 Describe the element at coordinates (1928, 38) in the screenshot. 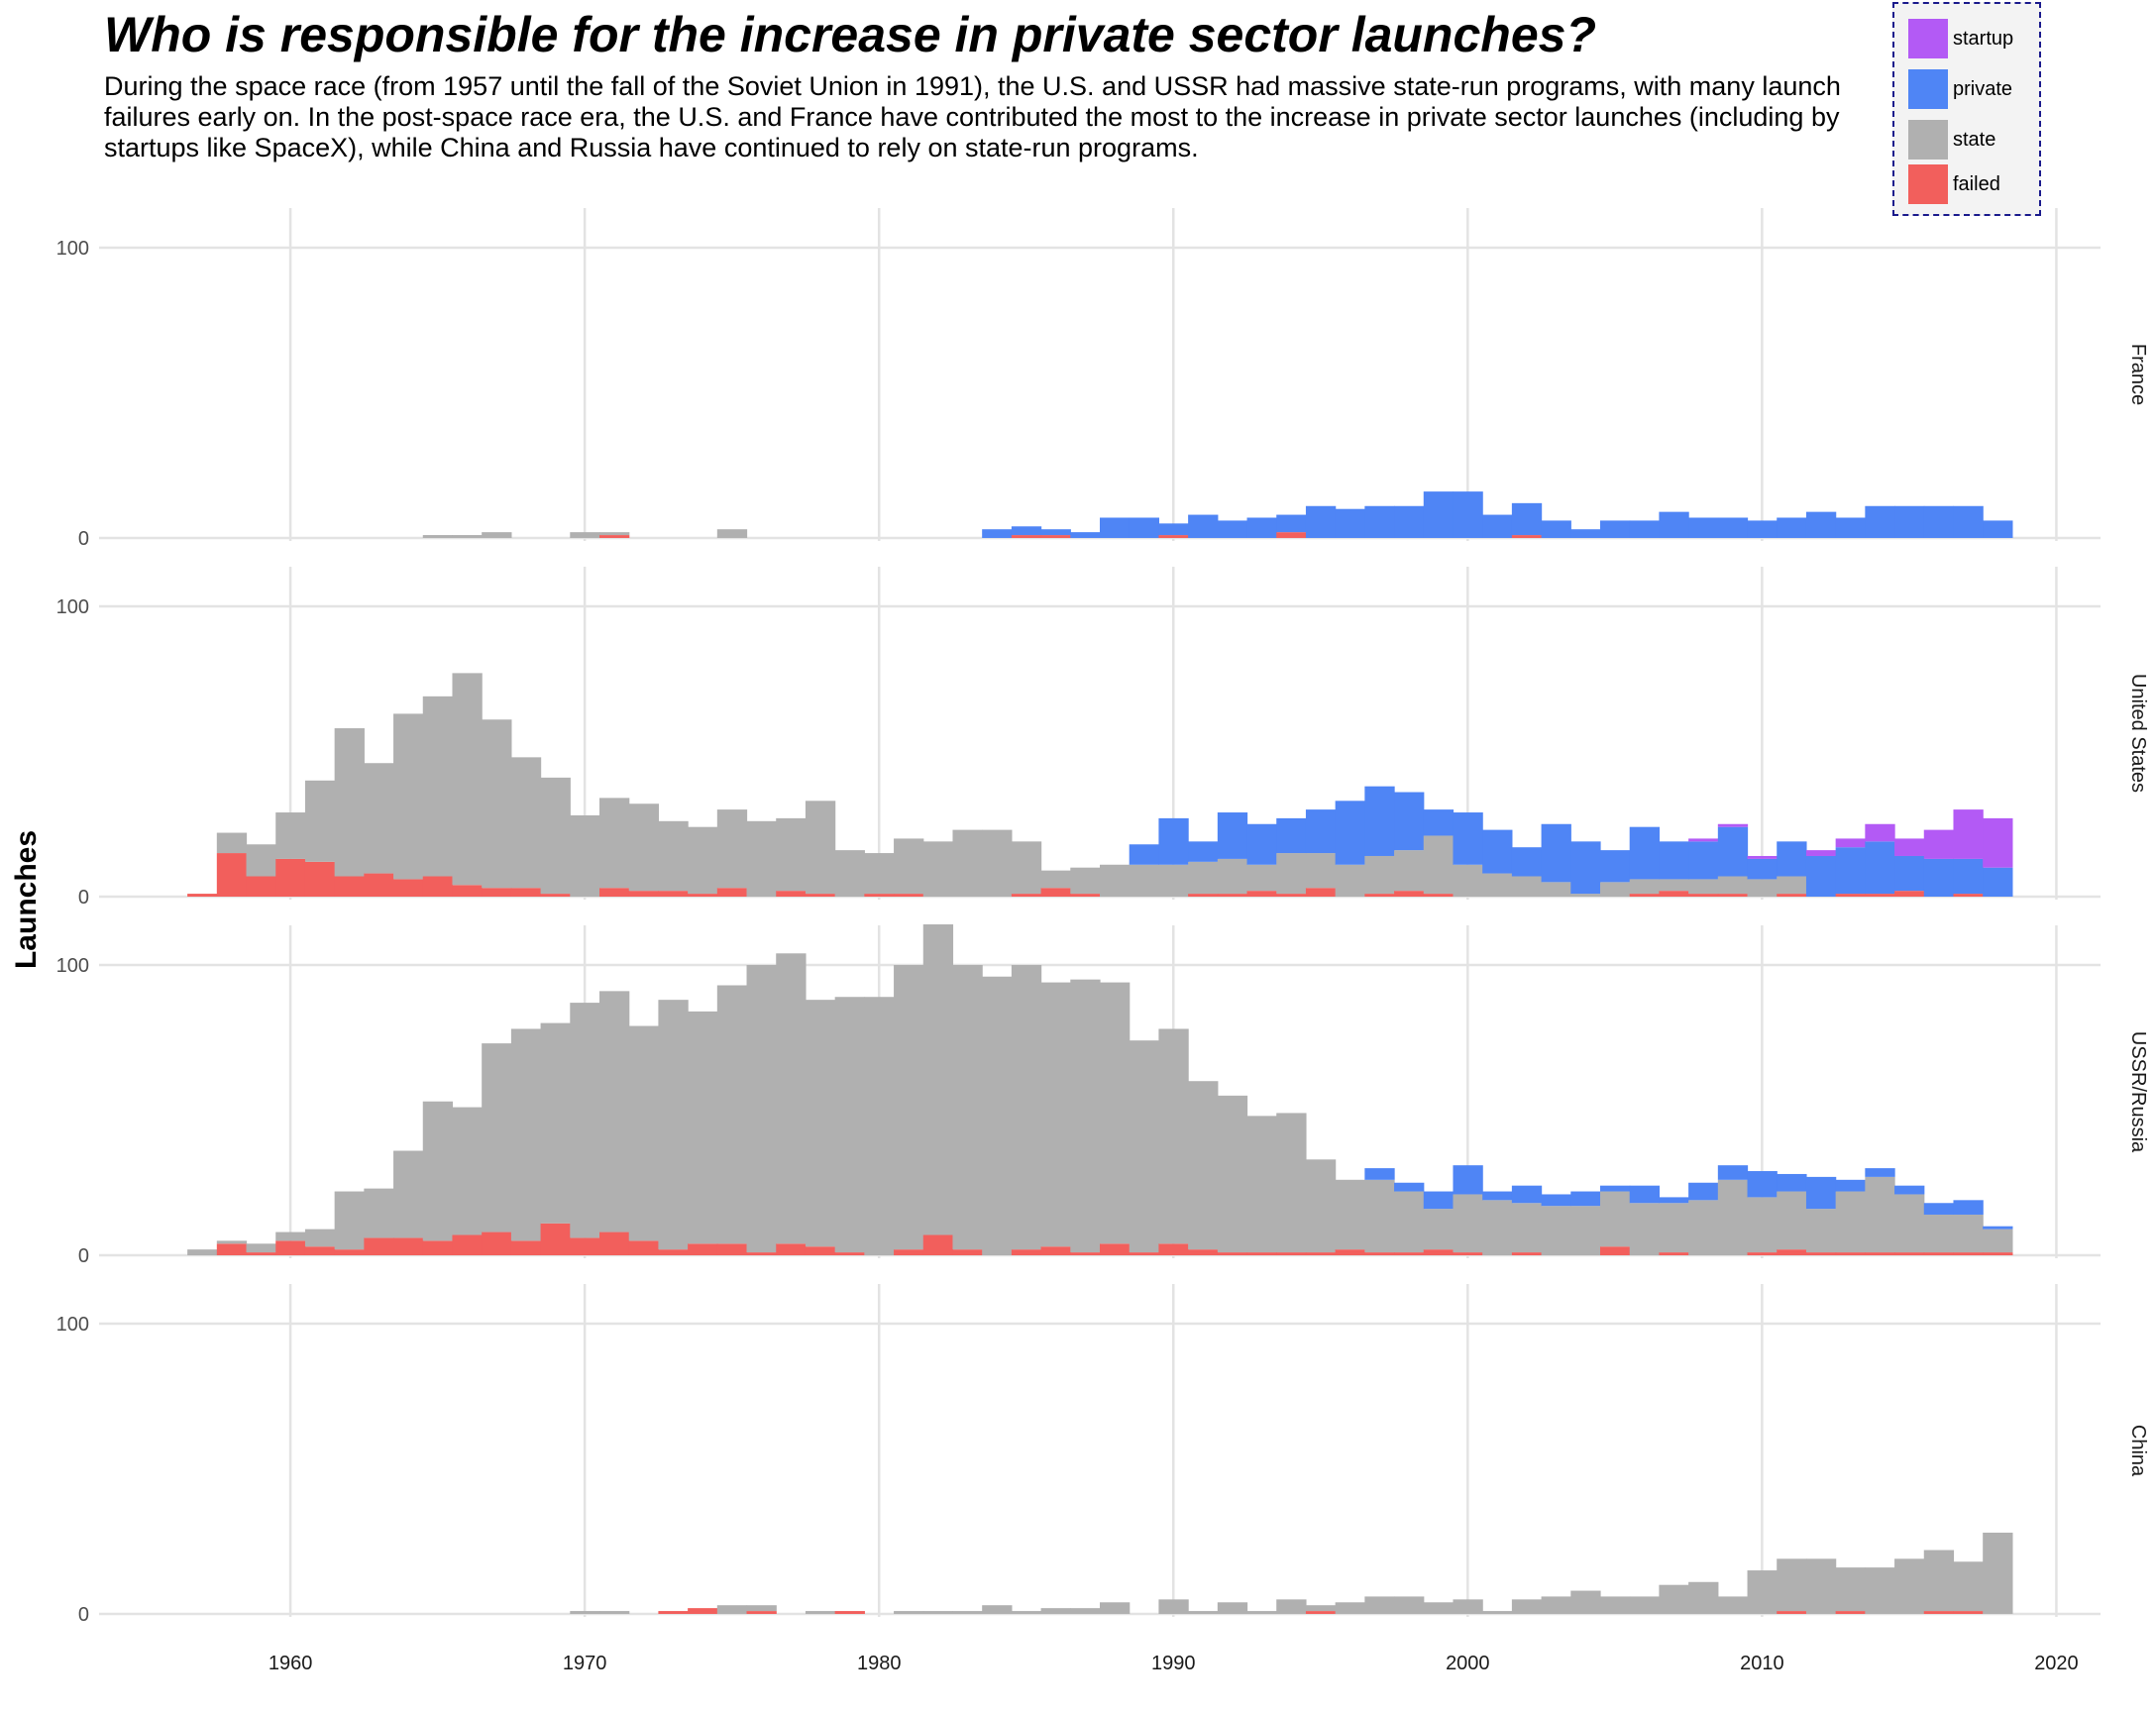

I see `legend-key-startup` at that location.